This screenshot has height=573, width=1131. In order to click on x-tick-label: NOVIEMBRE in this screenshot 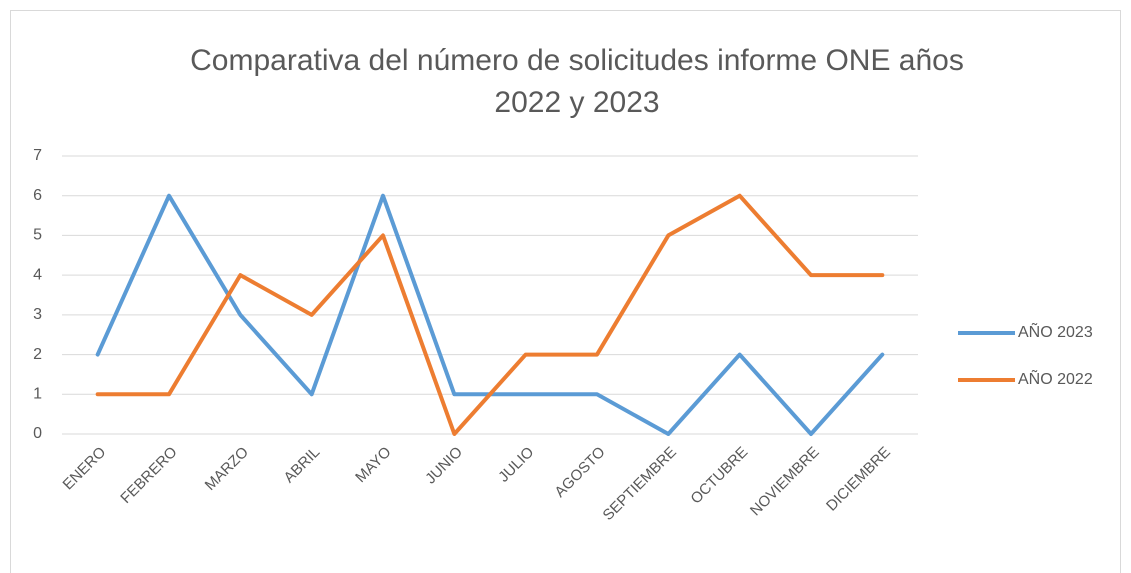, I will do `click(785, 482)`.